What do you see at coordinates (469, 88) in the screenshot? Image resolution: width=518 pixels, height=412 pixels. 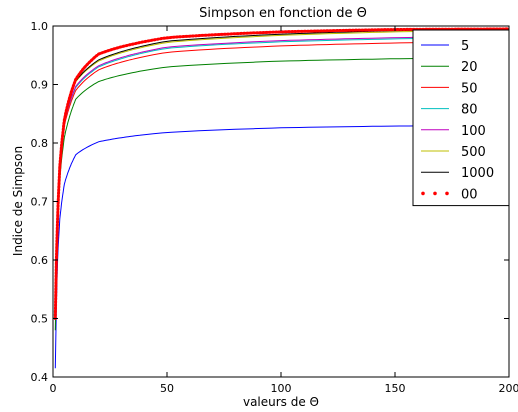 I see `legend-label-50: 50` at bounding box center [469, 88].